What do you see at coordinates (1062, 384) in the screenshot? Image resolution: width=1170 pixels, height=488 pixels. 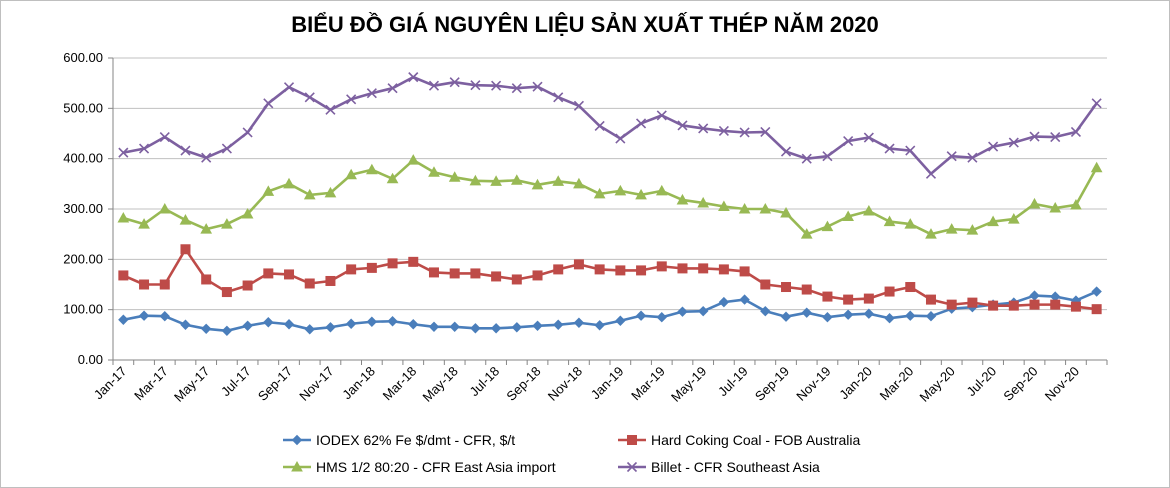 I see `x-tick-label: Nov-20` at bounding box center [1062, 384].